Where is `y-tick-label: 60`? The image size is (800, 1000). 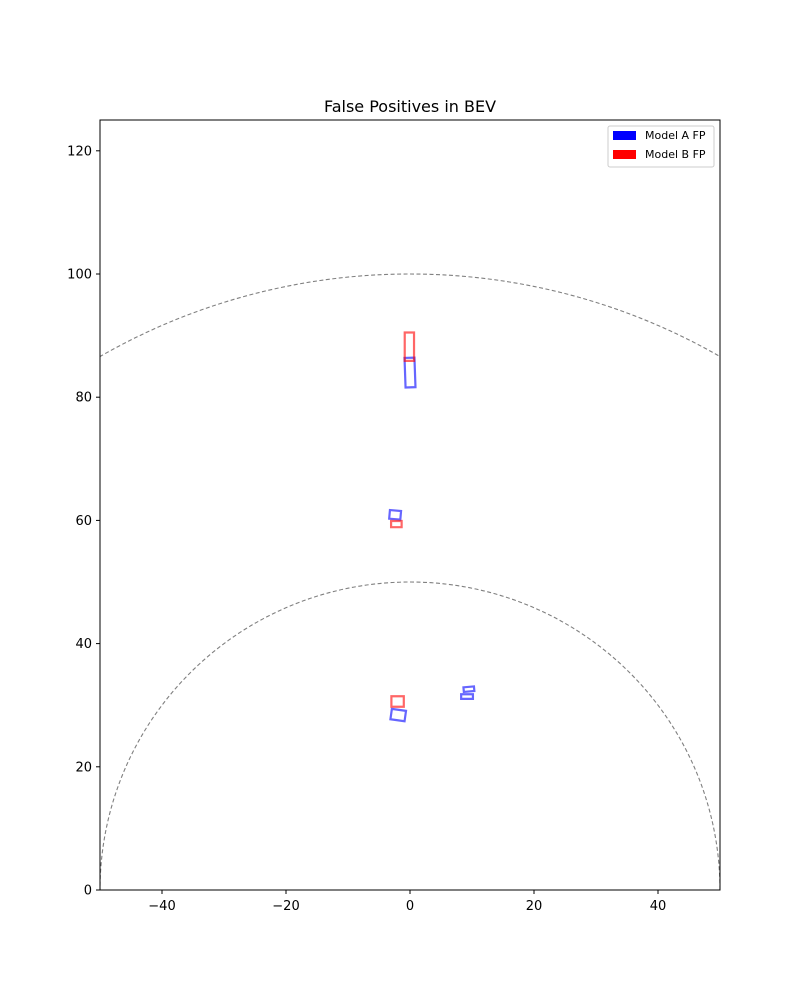 y-tick-label: 60 is located at coordinates (83, 521).